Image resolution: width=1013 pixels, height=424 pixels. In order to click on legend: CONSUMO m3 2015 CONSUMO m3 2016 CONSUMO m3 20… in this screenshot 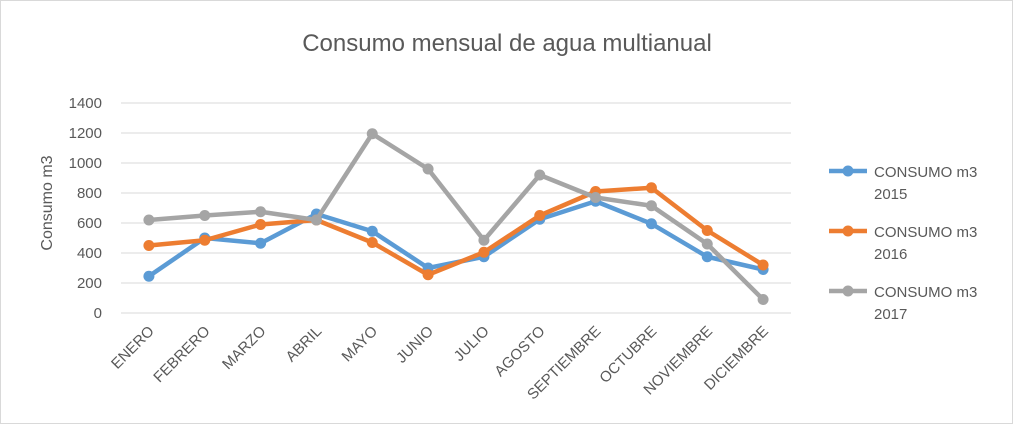, I will do `click(903, 243)`.